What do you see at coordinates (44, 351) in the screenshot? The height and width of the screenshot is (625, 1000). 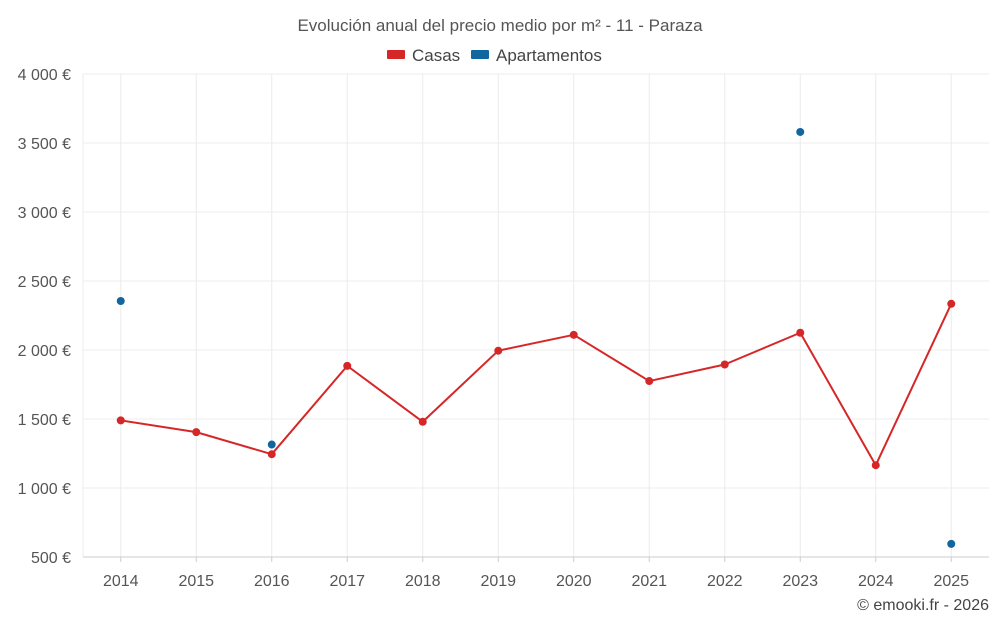 I see `y-tick-label: 2 000 €` at bounding box center [44, 351].